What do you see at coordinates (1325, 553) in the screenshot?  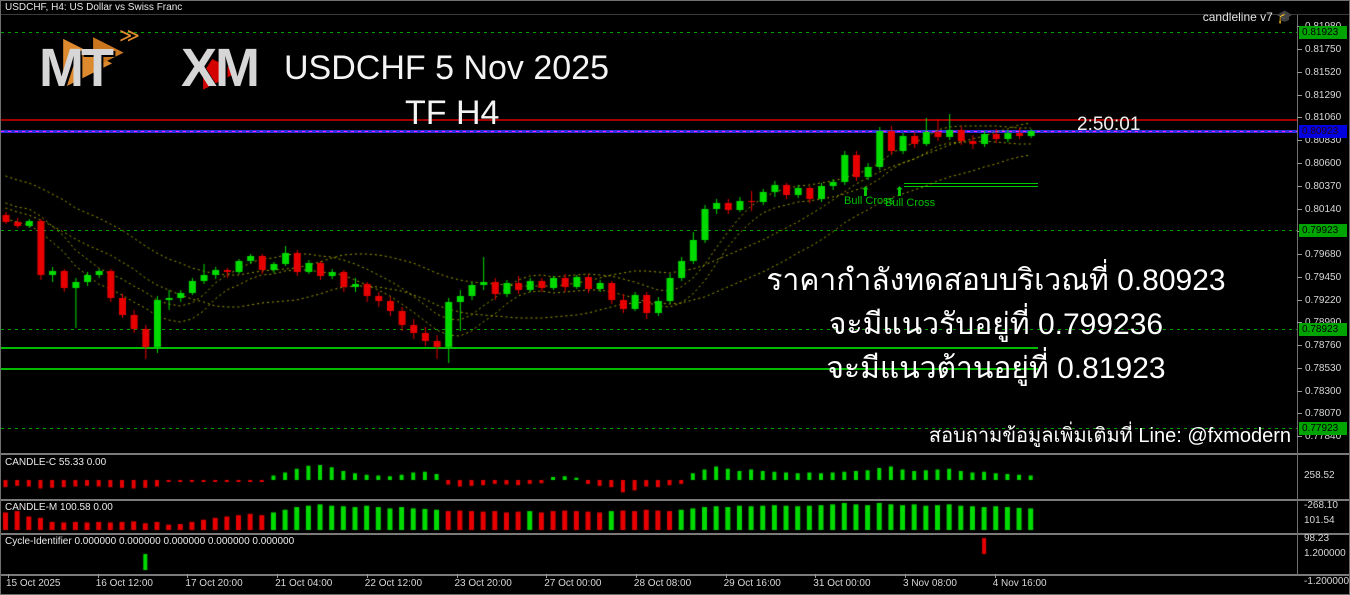 I see `cycle-scale-top: 1.200000` at bounding box center [1325, 553].